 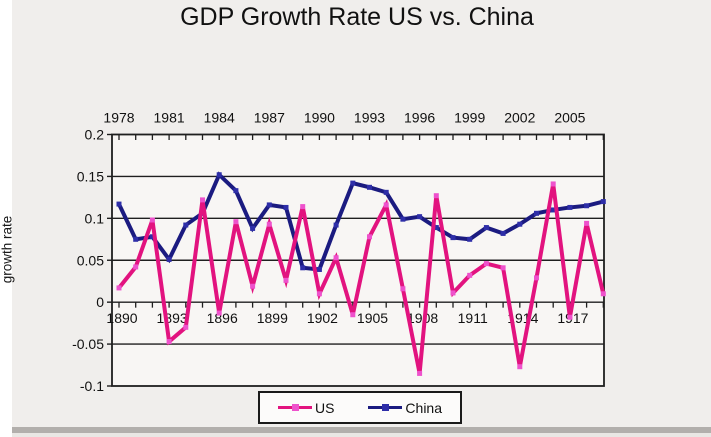 I want to click on top-axis-year-label: 1999, so click(x=469, y=118).